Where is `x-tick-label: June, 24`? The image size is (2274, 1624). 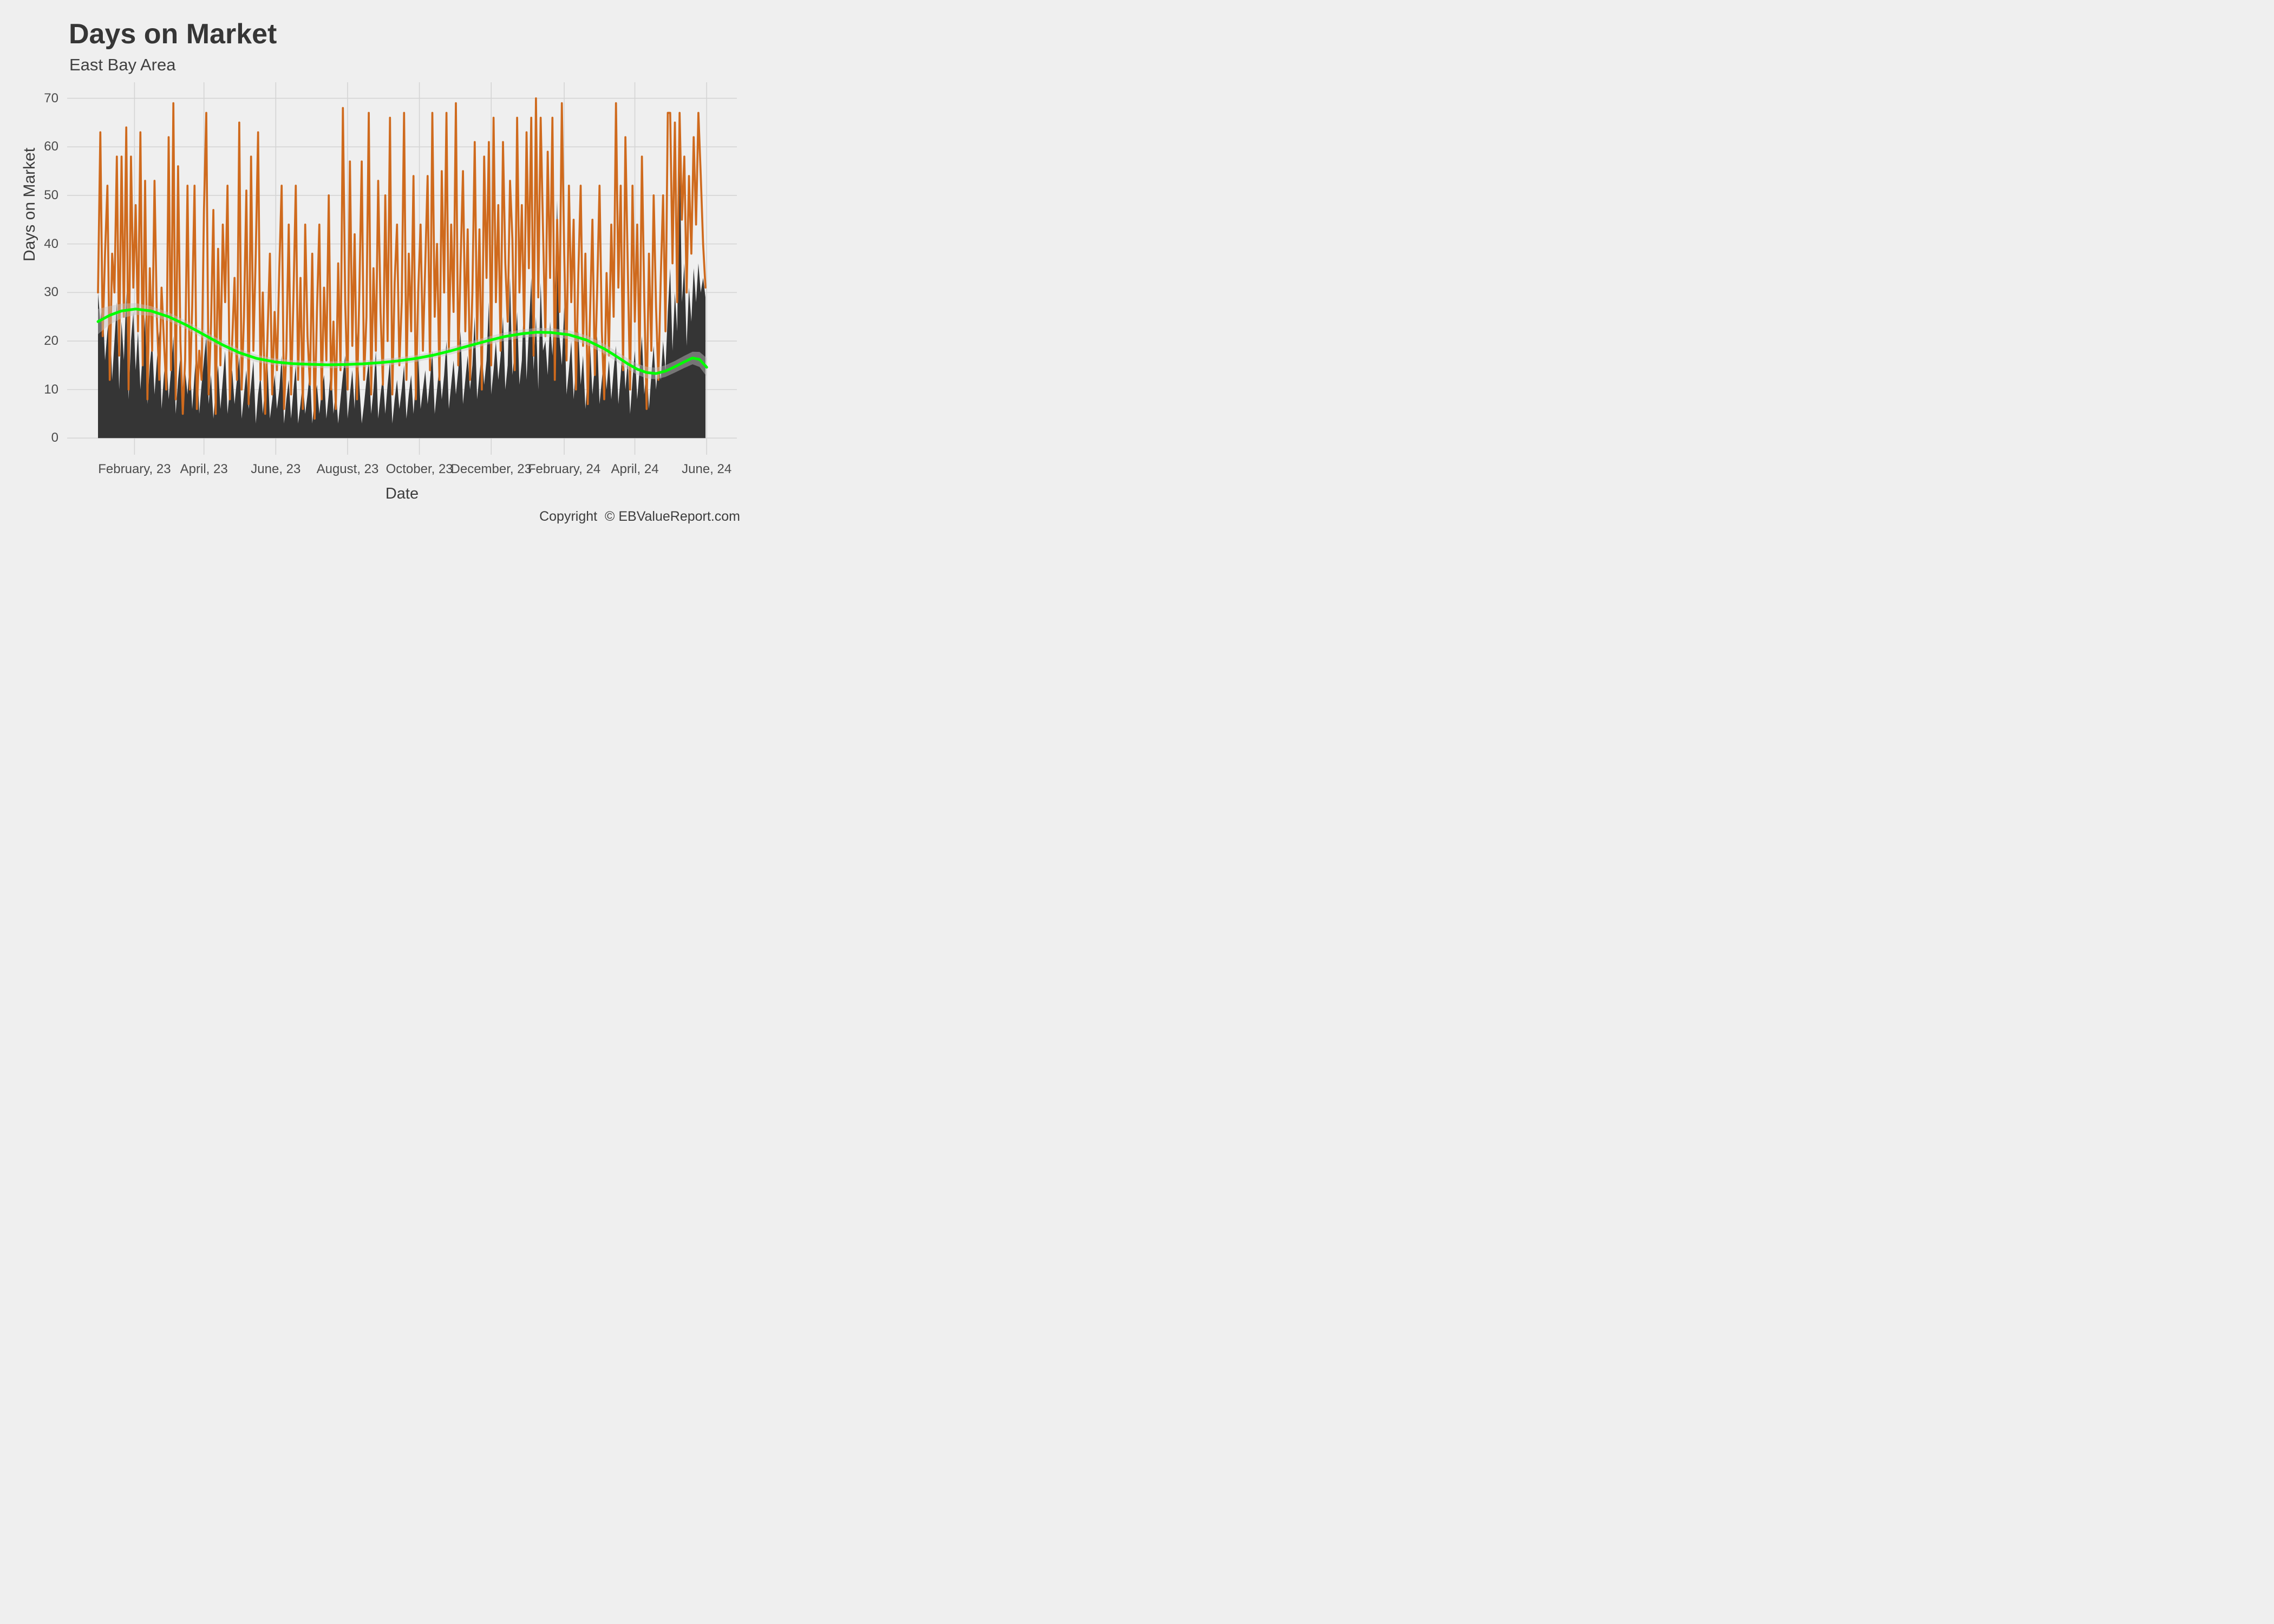 x-tick-label: June, 24 is located at coordinates (707, 469).